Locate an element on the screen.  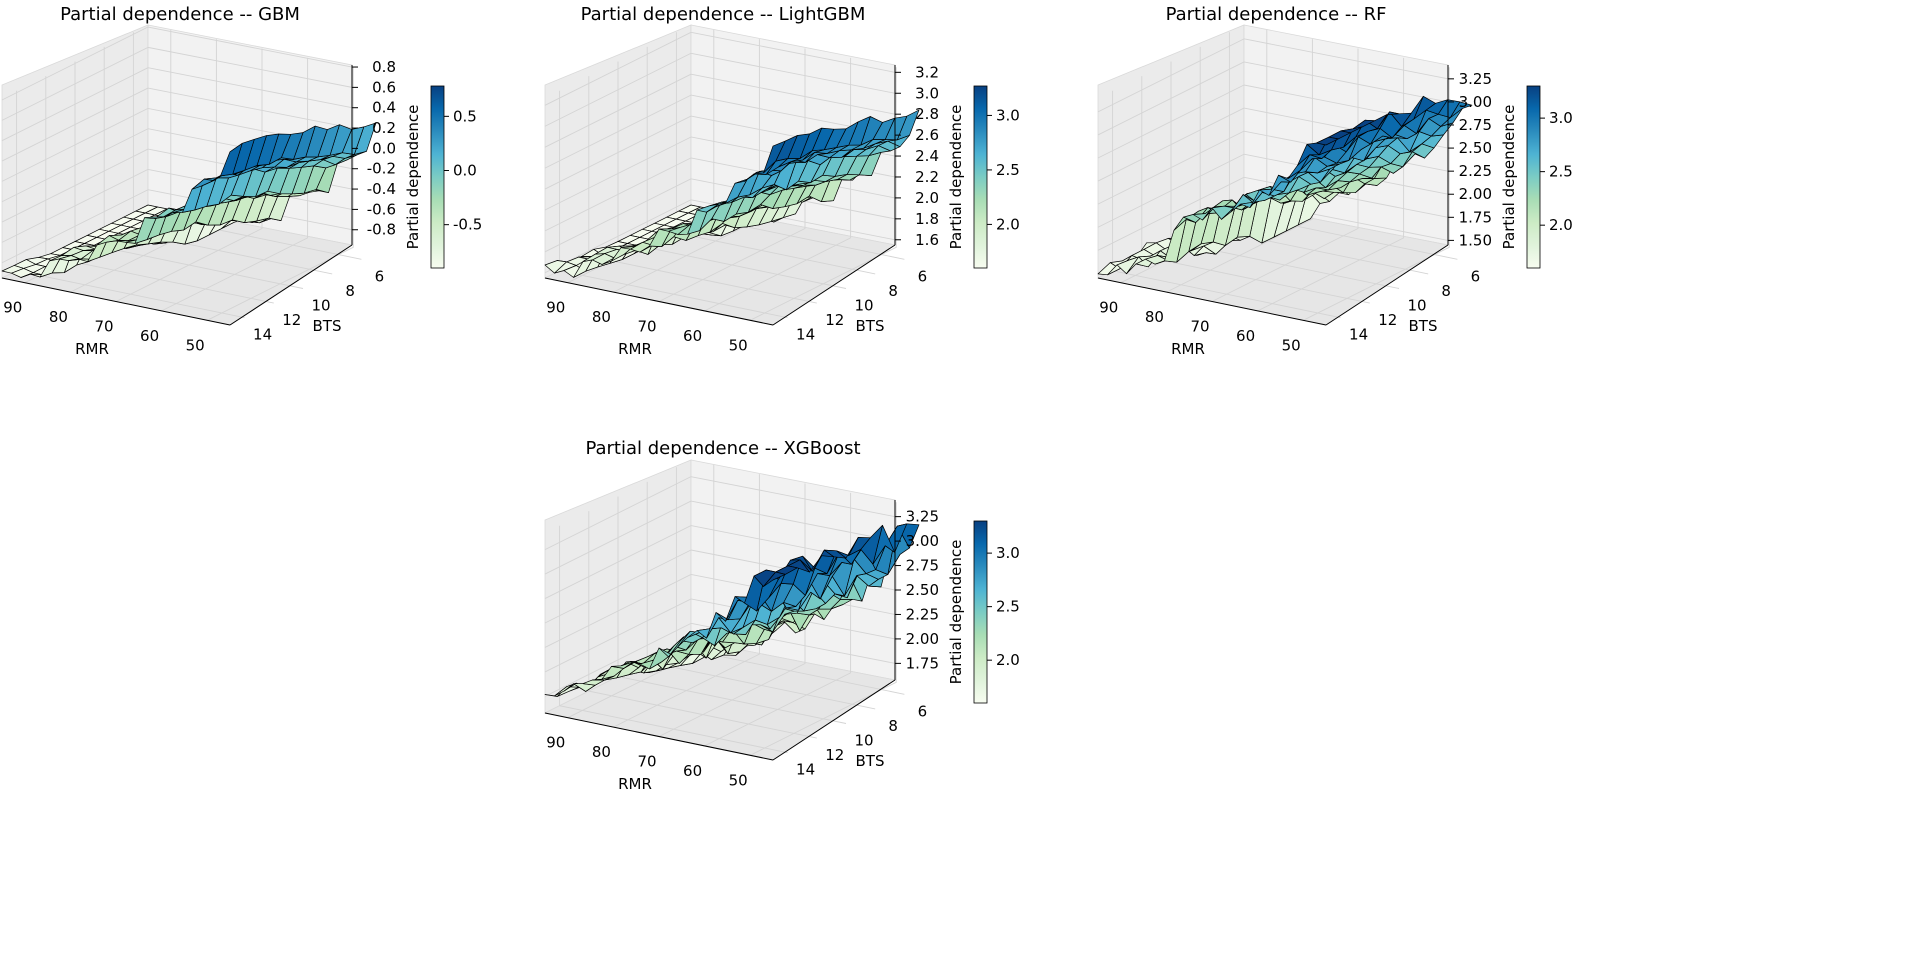
z-tick-label: -0.8 is located at coordinates (381, 230).